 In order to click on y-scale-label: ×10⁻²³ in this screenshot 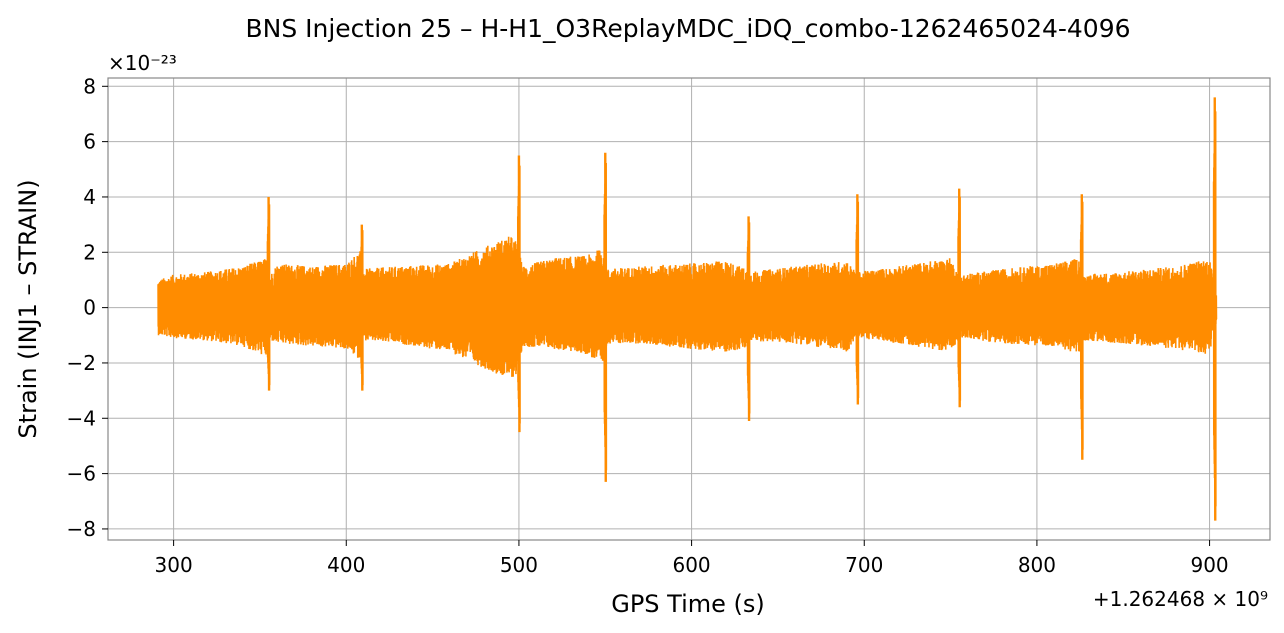, I will do `click(142, 63)`.